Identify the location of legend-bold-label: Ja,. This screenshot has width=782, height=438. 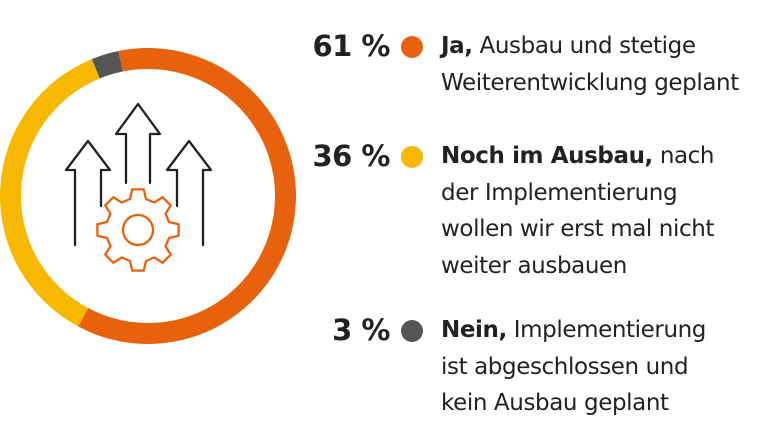
(457, 46).